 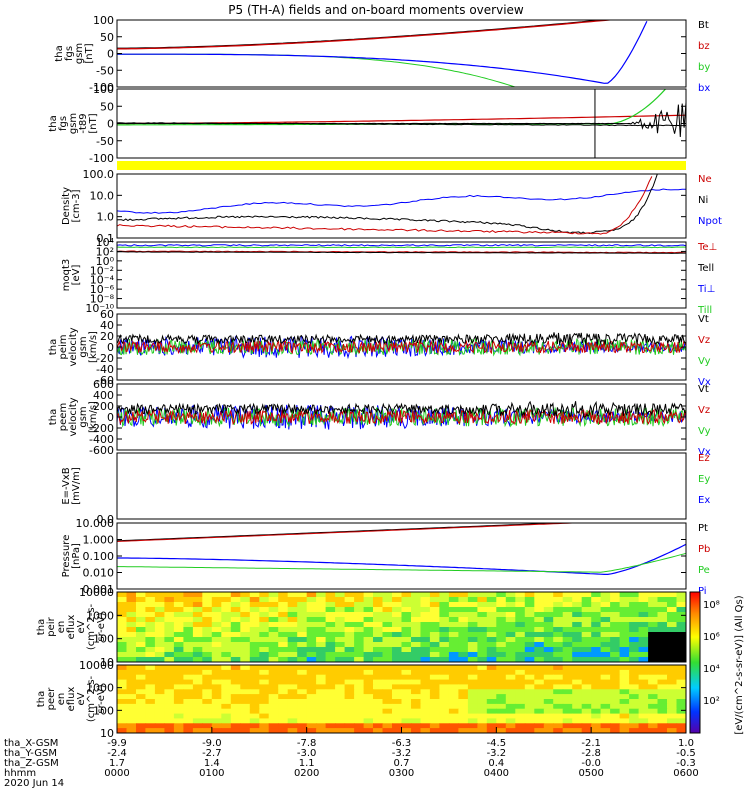 I want to click on bz-trace, so click(x=366, y=35).